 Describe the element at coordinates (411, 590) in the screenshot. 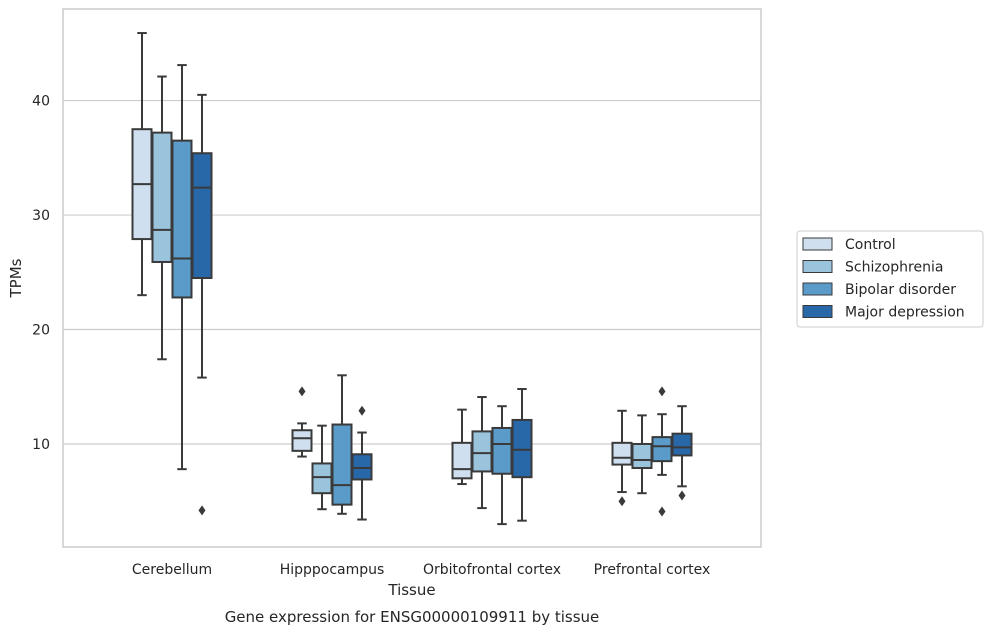

I see `x-axis-label: Tissue` at that location.